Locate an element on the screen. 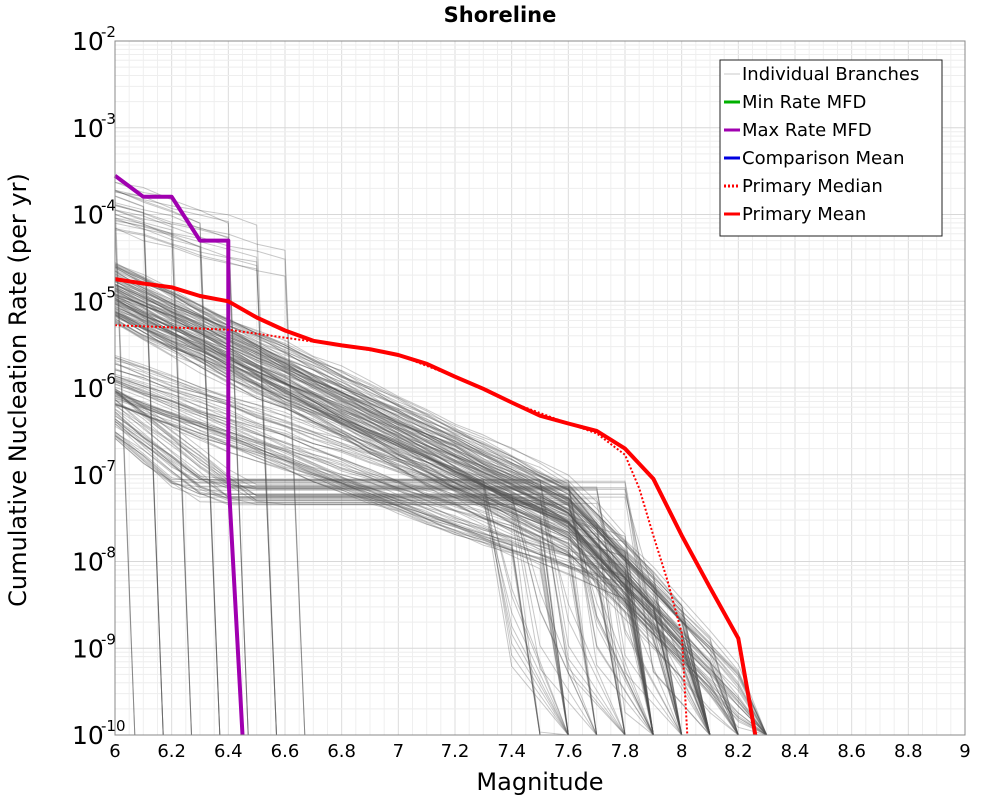  y-tick-exponent: -5 is located at coordinates (108, 292).